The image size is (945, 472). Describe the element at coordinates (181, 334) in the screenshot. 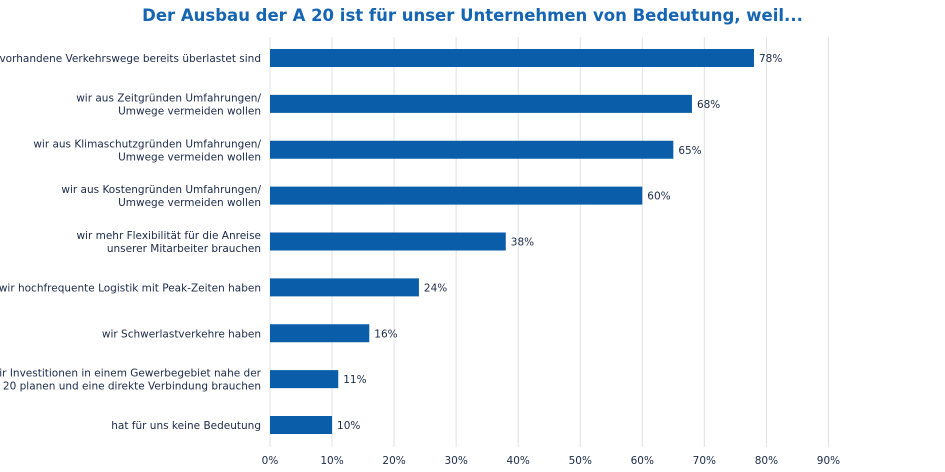

I see `category-label: wir Schwerlastverkehre haben` at that location.